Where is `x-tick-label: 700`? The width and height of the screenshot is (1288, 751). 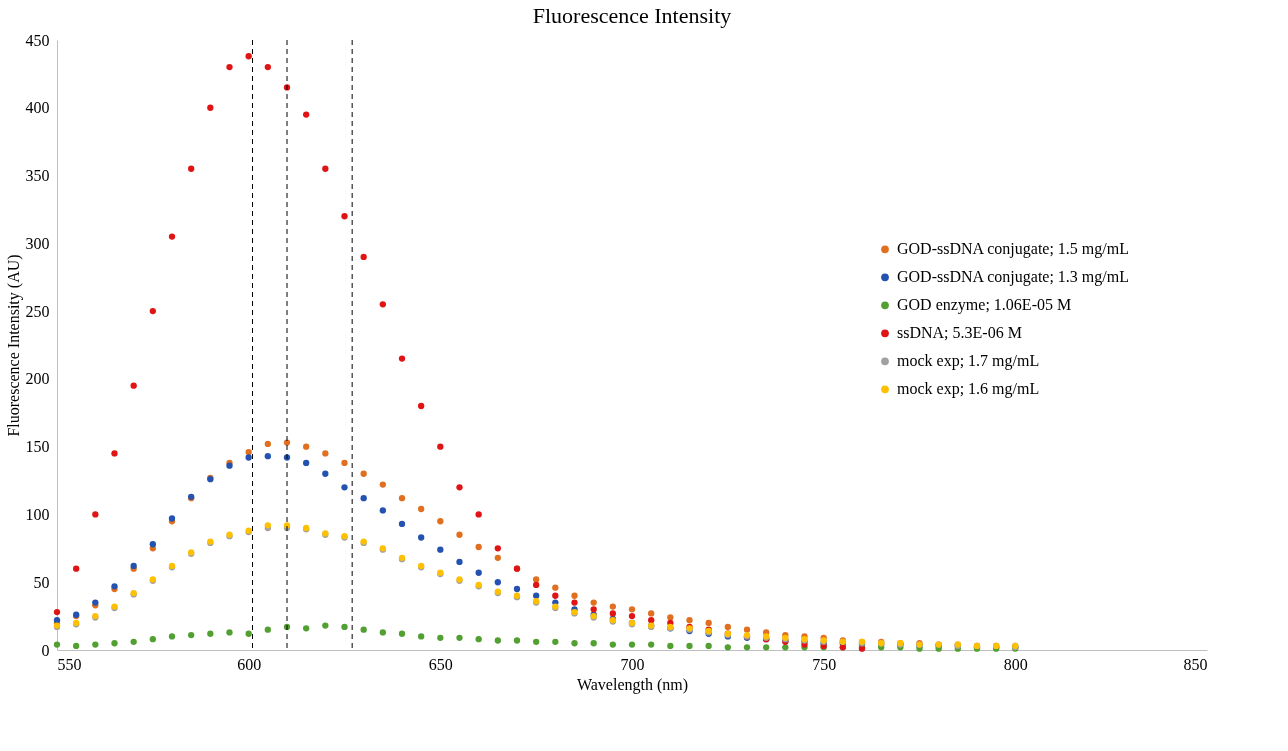 x-tick-label: 700 is located at coordinates (632, 664).